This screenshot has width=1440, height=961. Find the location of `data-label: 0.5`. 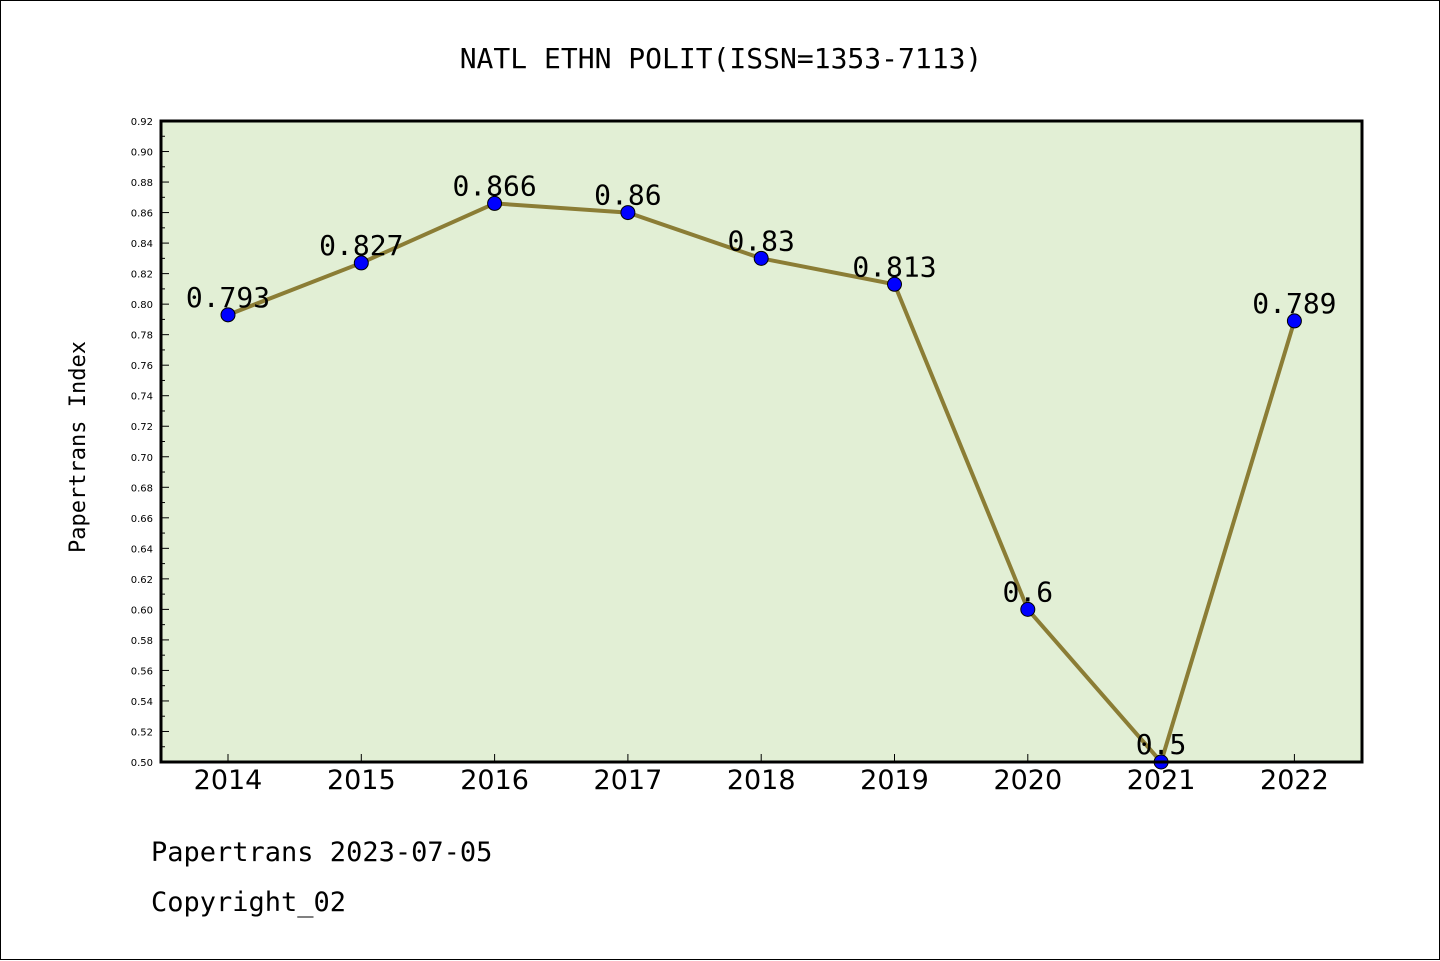

data-label: 0.5 is located at coordinates (1161, 744).